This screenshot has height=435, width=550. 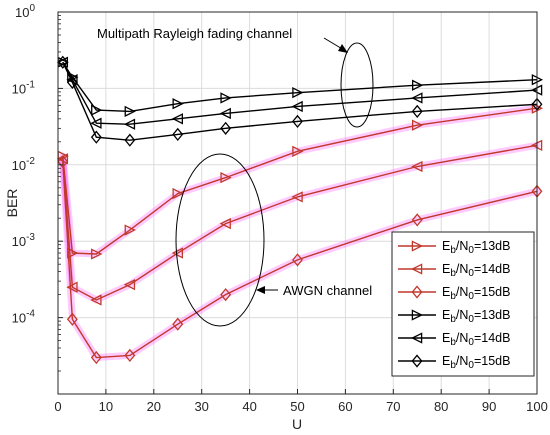 What do you see at coordinates (345, 406) in the screenshot?
I see `x-tick-label: 60` at bounding box center [345, 406].